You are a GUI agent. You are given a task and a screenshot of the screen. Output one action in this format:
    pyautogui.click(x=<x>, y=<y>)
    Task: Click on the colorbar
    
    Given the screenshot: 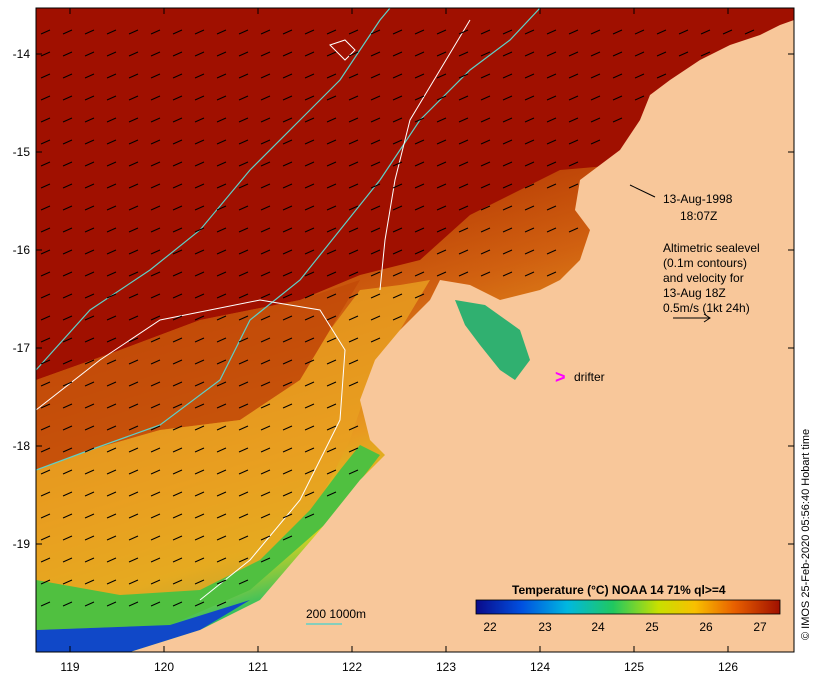 What is the action you would take?
    pyautogui.click(x=628, y=607)
    